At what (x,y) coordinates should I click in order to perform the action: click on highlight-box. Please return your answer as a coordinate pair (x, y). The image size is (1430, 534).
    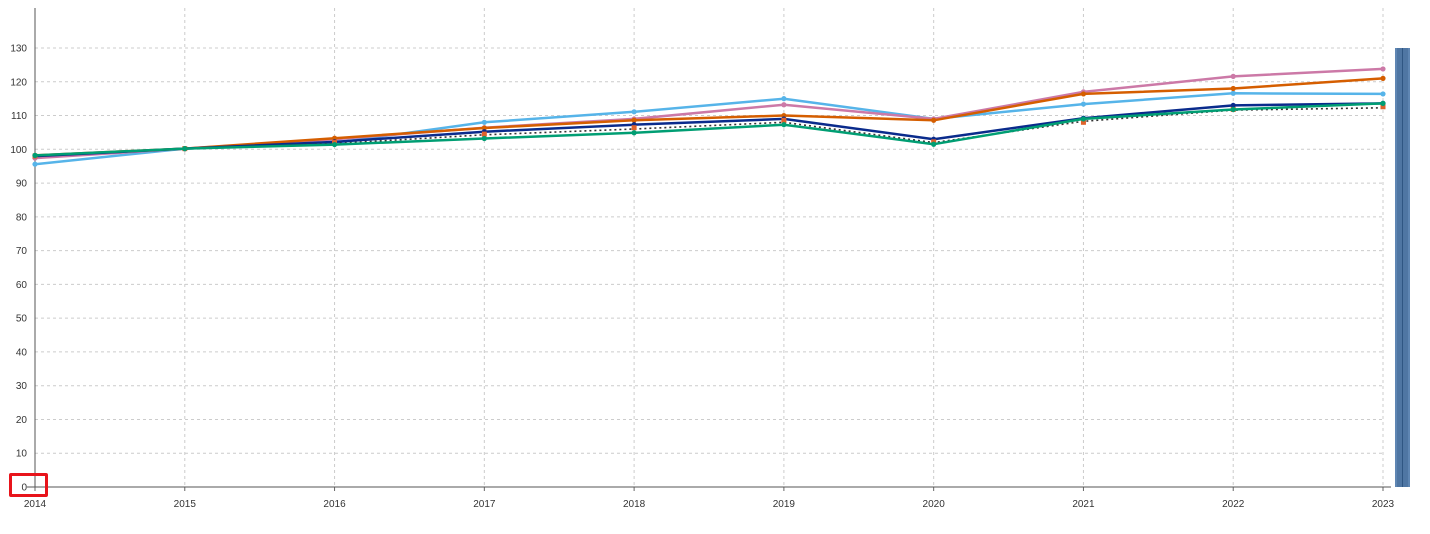
    Looking at the image, I should click on (28, 485).